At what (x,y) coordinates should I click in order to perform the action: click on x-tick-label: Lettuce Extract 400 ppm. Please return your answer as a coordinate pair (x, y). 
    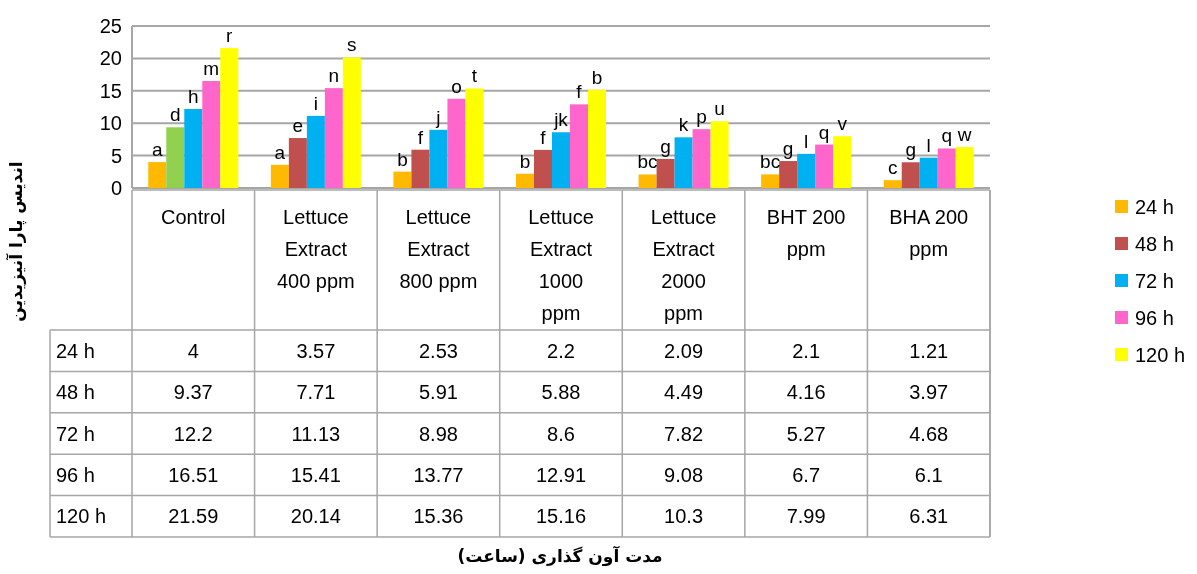
    Looking at the image, I should click on (315, 249).